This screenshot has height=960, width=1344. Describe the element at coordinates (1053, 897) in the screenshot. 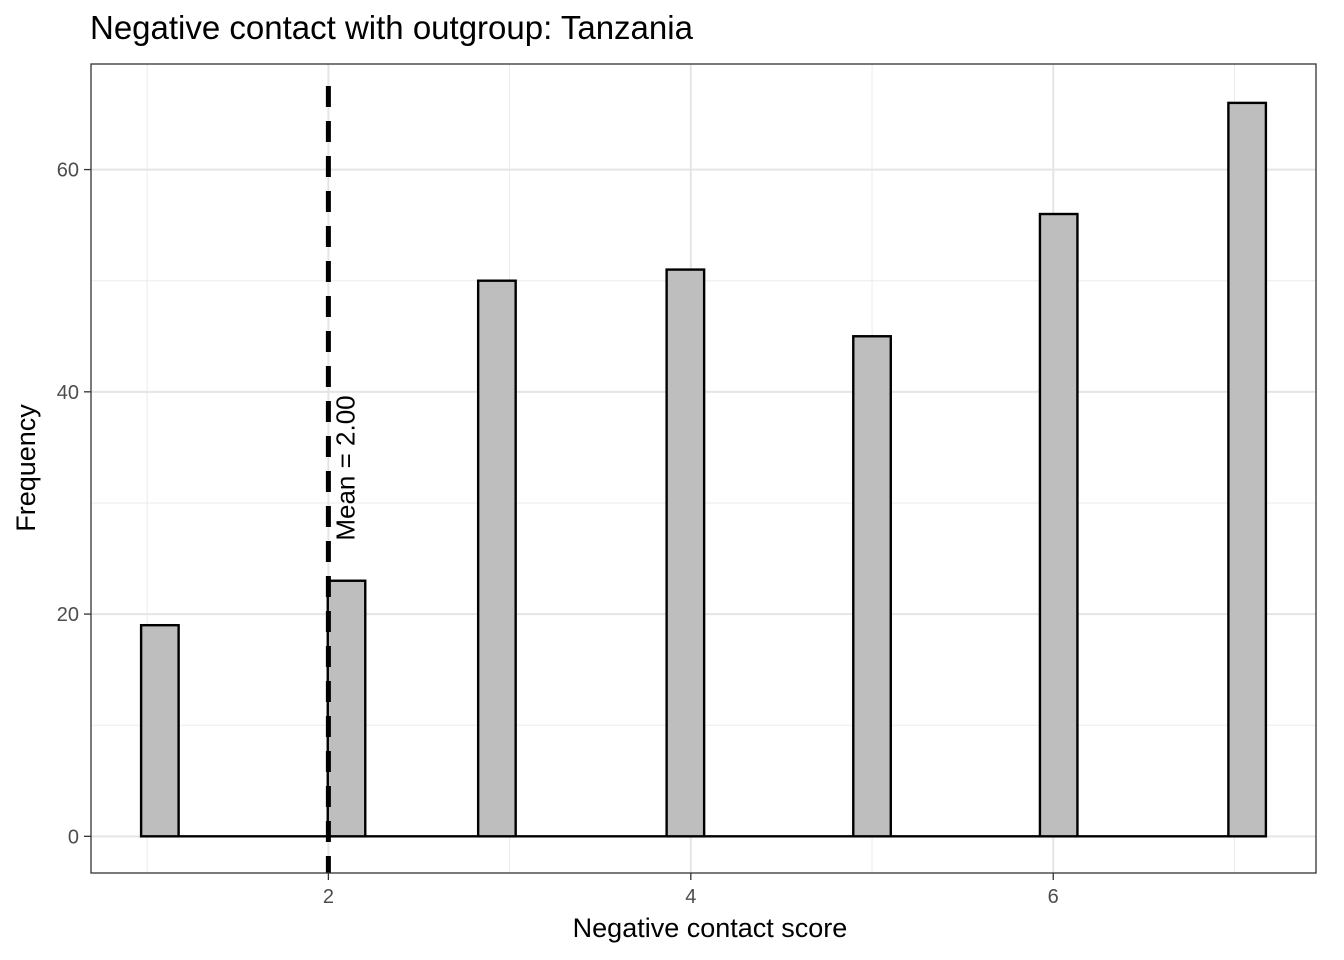

I see `x-tick-label: 6` at that location.